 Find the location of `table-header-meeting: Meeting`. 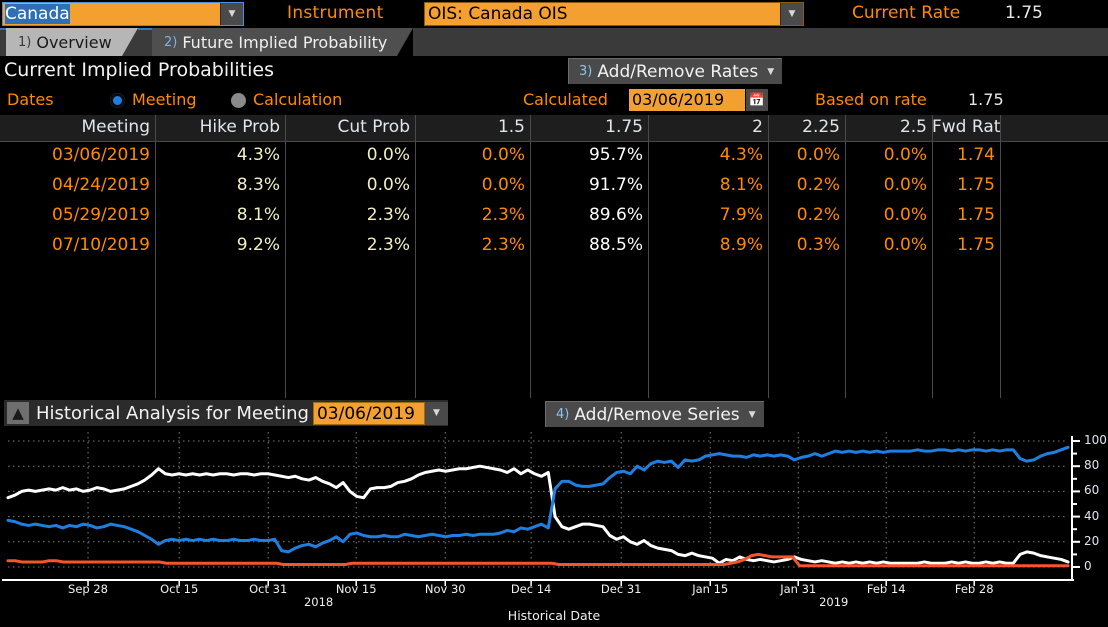

table-header-meeting: Meeting is located at coordinates (115, 127).